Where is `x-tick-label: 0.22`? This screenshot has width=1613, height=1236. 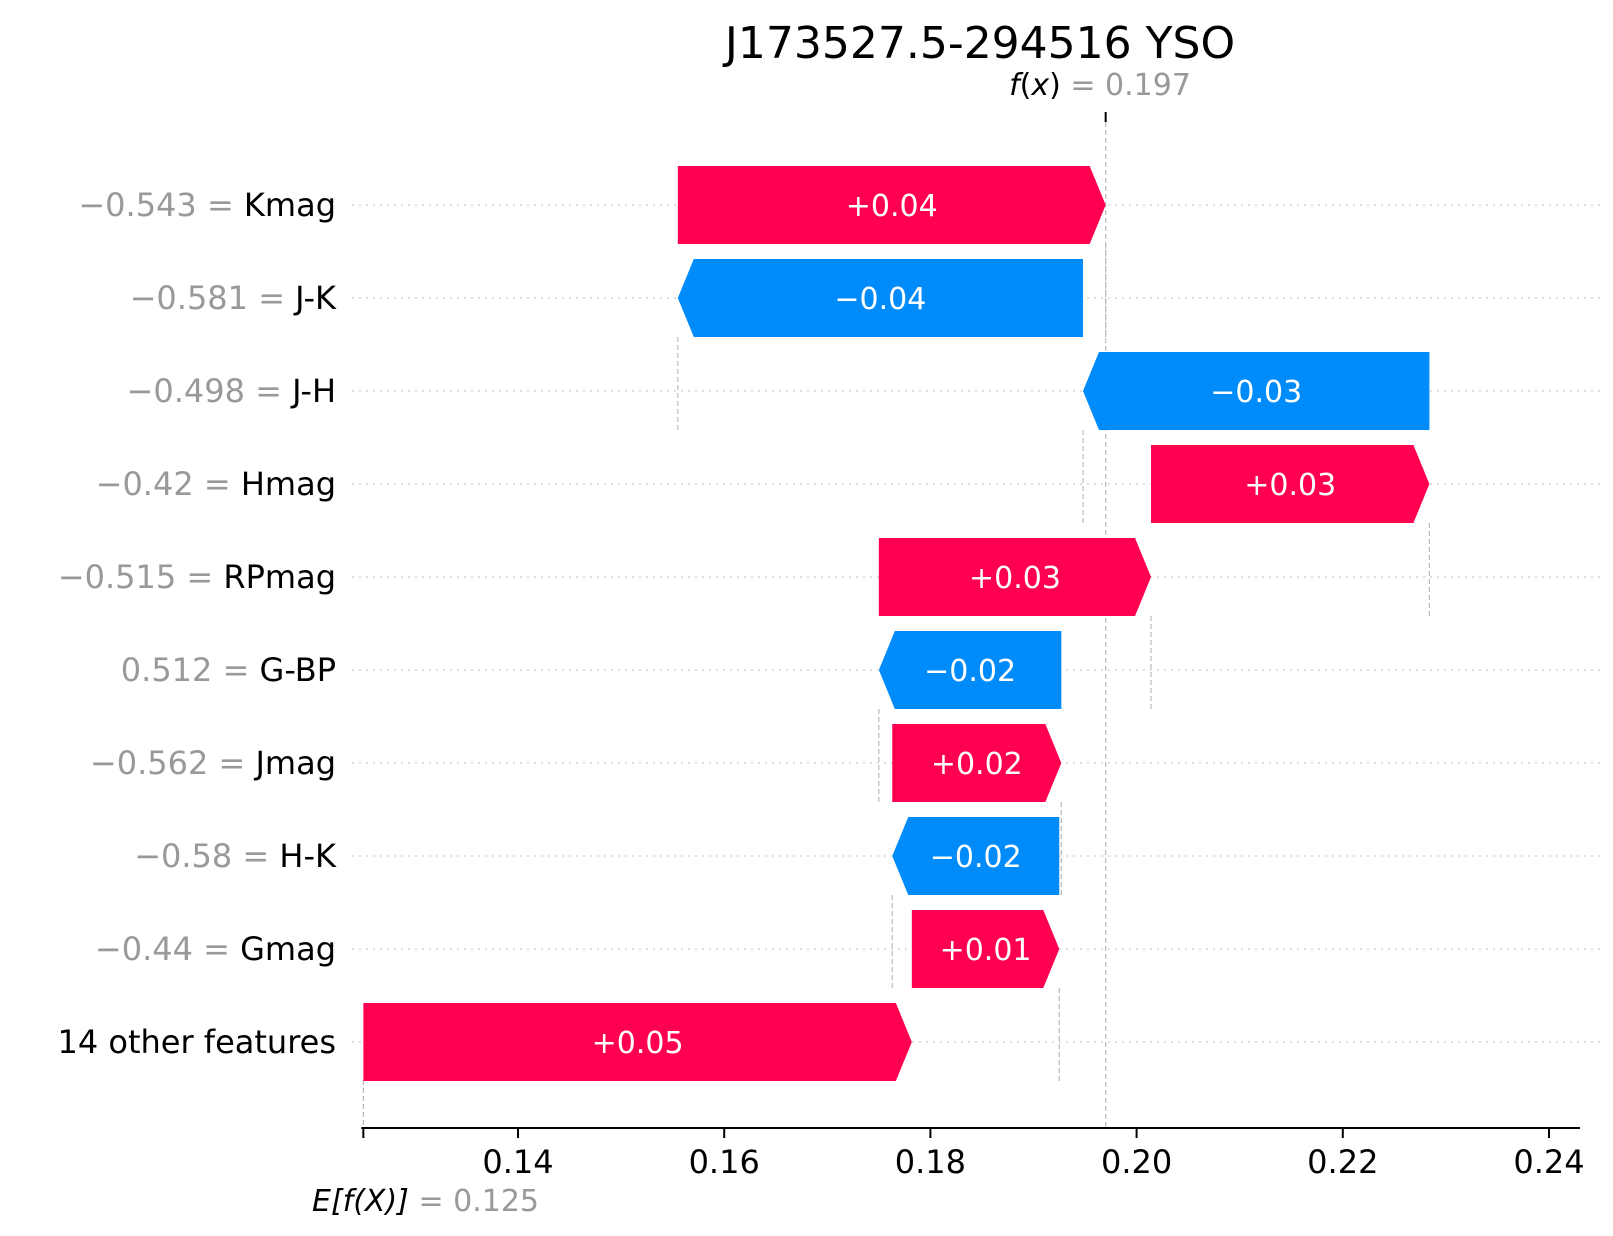 x-tick-label: 0.22 is located at coordinates (1342, 1162).